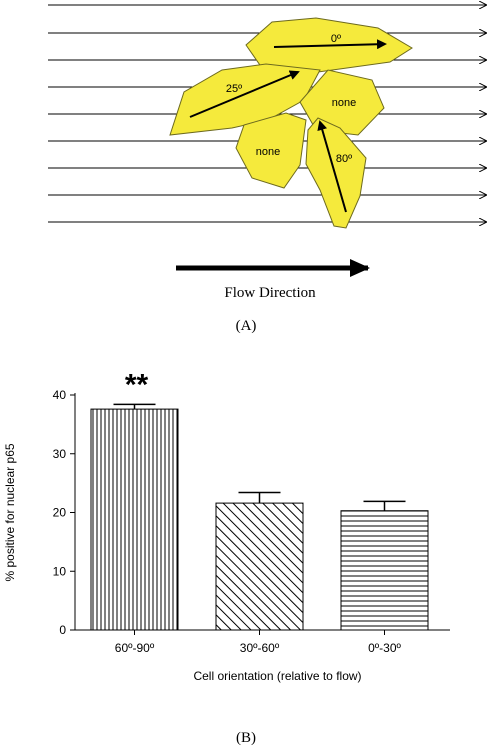 Image resolution: width=492 pixels, height=750 pixels. I want to click on panel-b-label: (B), so click(246, 738).